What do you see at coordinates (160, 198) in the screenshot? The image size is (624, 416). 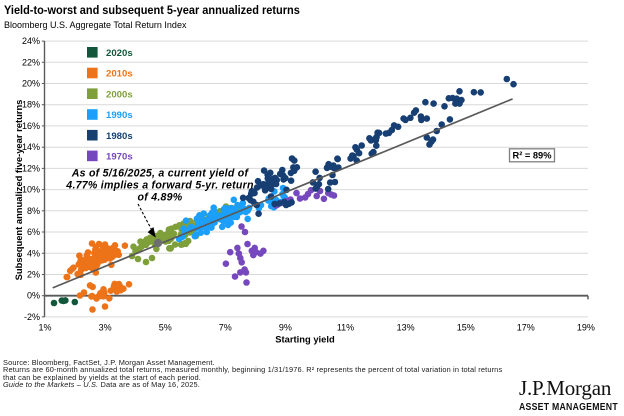 I see `svg-text: of 4.89%` at bounding box center [160, 198].